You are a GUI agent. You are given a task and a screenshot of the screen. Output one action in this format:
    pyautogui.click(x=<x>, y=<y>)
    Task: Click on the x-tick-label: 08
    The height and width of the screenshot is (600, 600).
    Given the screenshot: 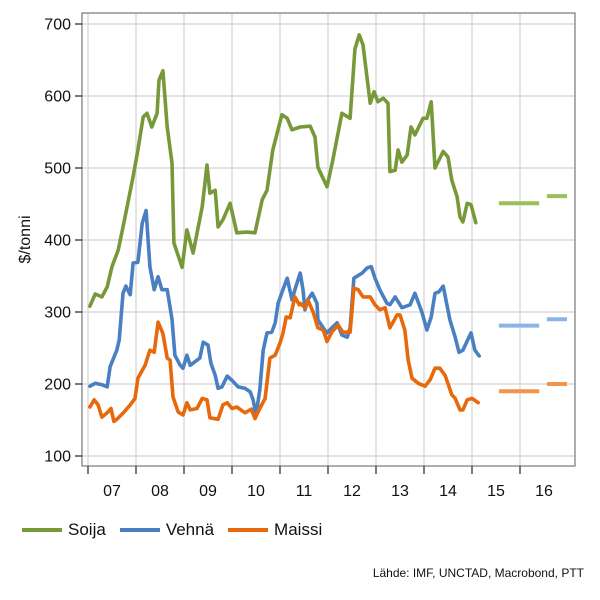 What is the action you would take?
    pyautogui.click(x=160, y=491)
    